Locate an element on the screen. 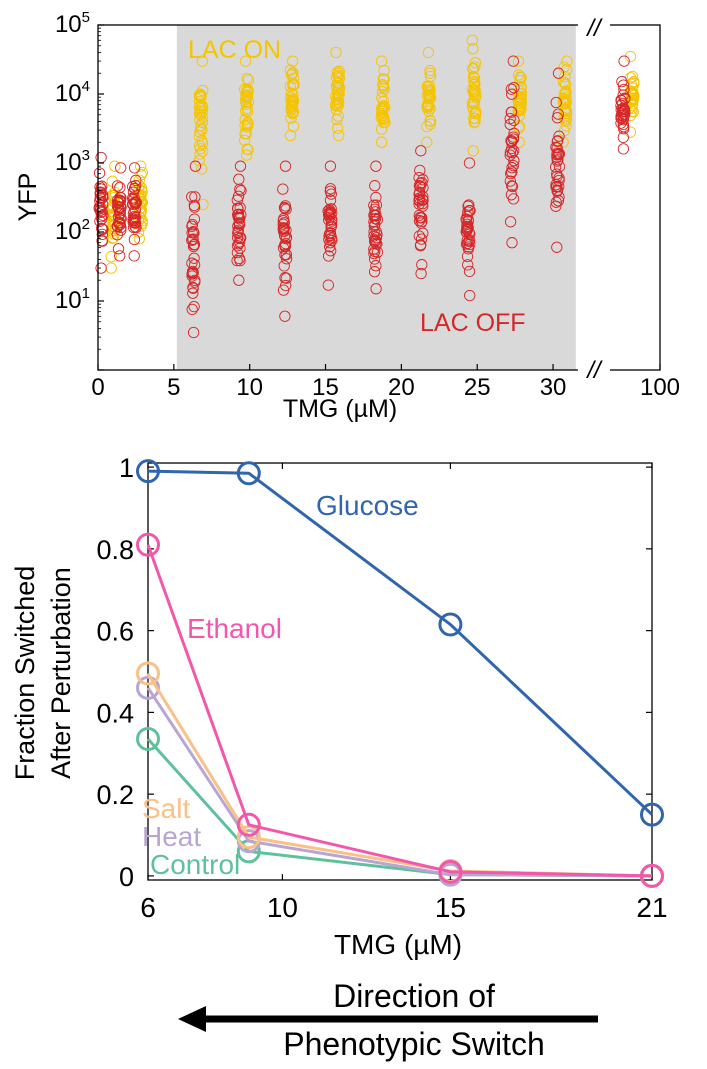 This screenshot has width=707, height=1069. scatter-x-ticks: 0 5 10 15 20 25 30 100 is located at coordinates (385, 382).